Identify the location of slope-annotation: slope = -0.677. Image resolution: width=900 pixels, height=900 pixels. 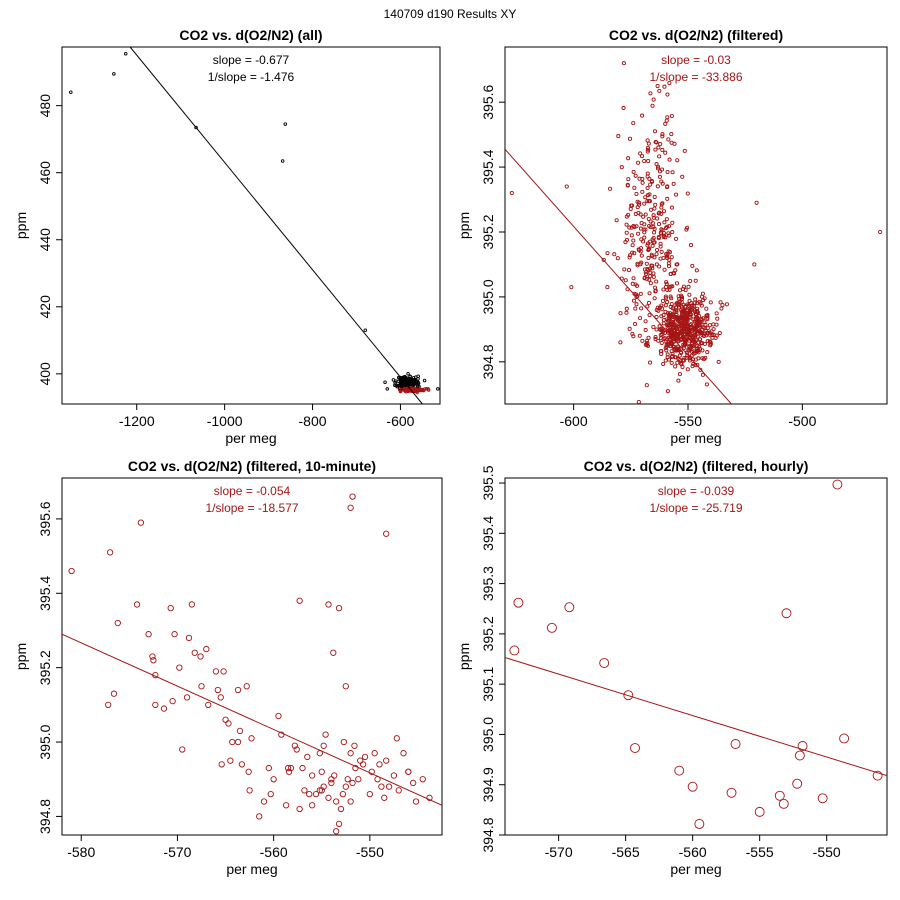
(251, 60).